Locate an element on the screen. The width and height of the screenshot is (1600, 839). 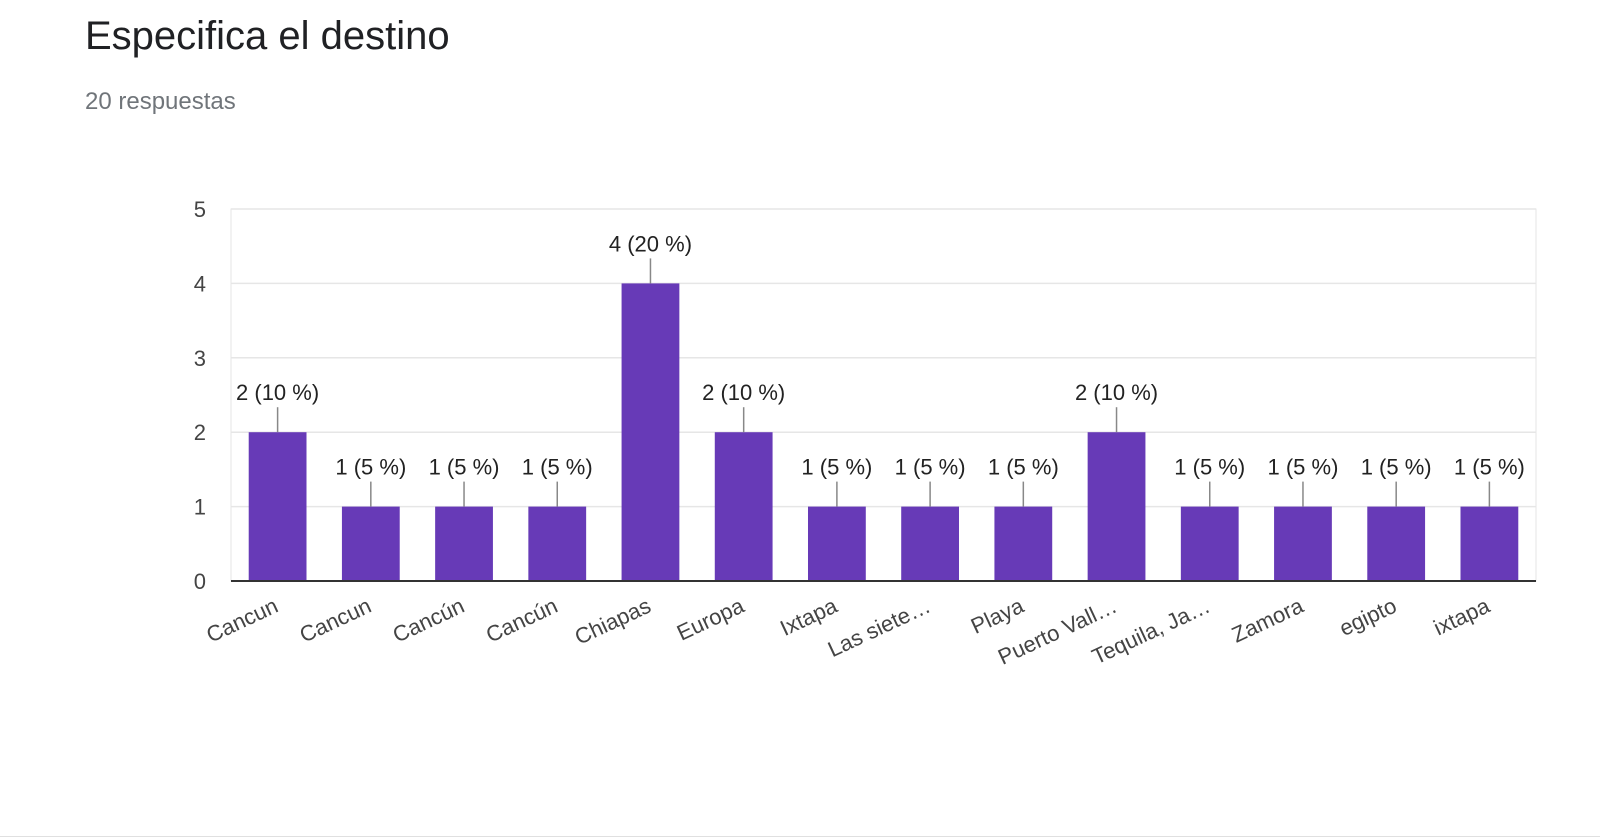
y-tick-label: 4 is located at coordinates (200, 283).